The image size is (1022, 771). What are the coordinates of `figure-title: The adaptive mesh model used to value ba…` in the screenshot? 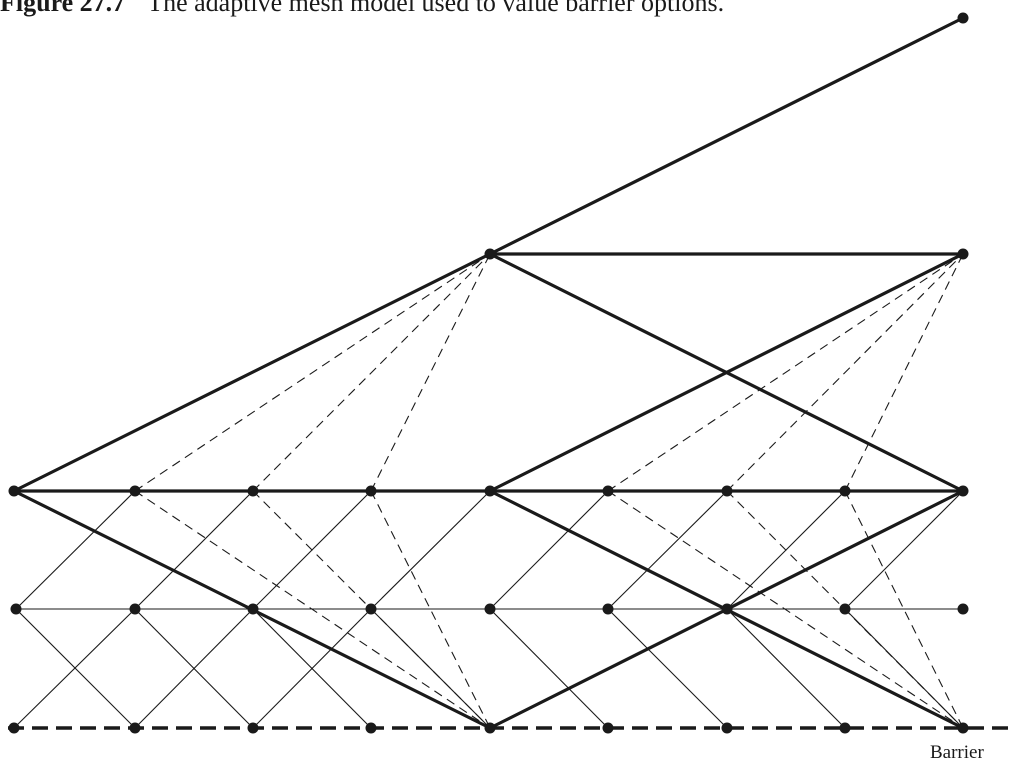 It's located at (436, 8).